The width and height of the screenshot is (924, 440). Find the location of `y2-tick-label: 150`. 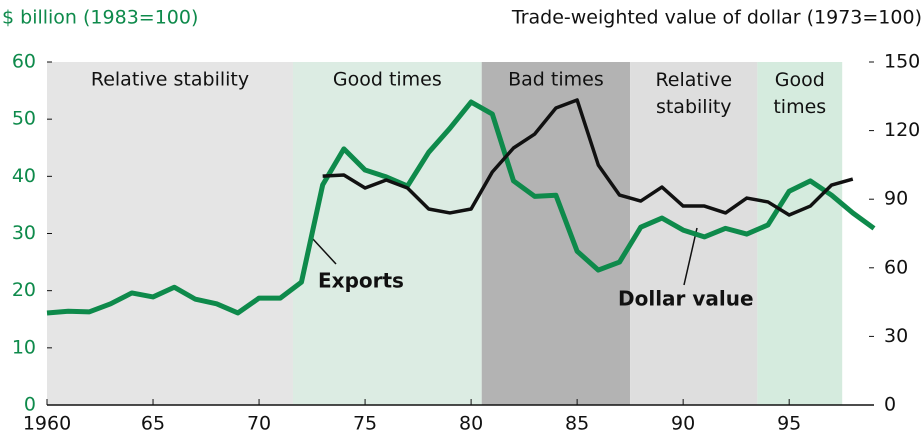

y2-tick-label: 150 is located at coordinates (902, 62).